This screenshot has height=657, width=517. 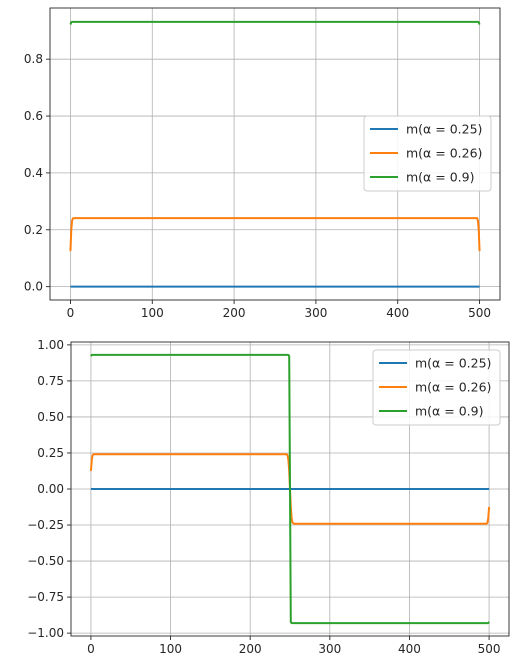 I want to click on y-tick-label: −1.00, so click(x=45, y=633).